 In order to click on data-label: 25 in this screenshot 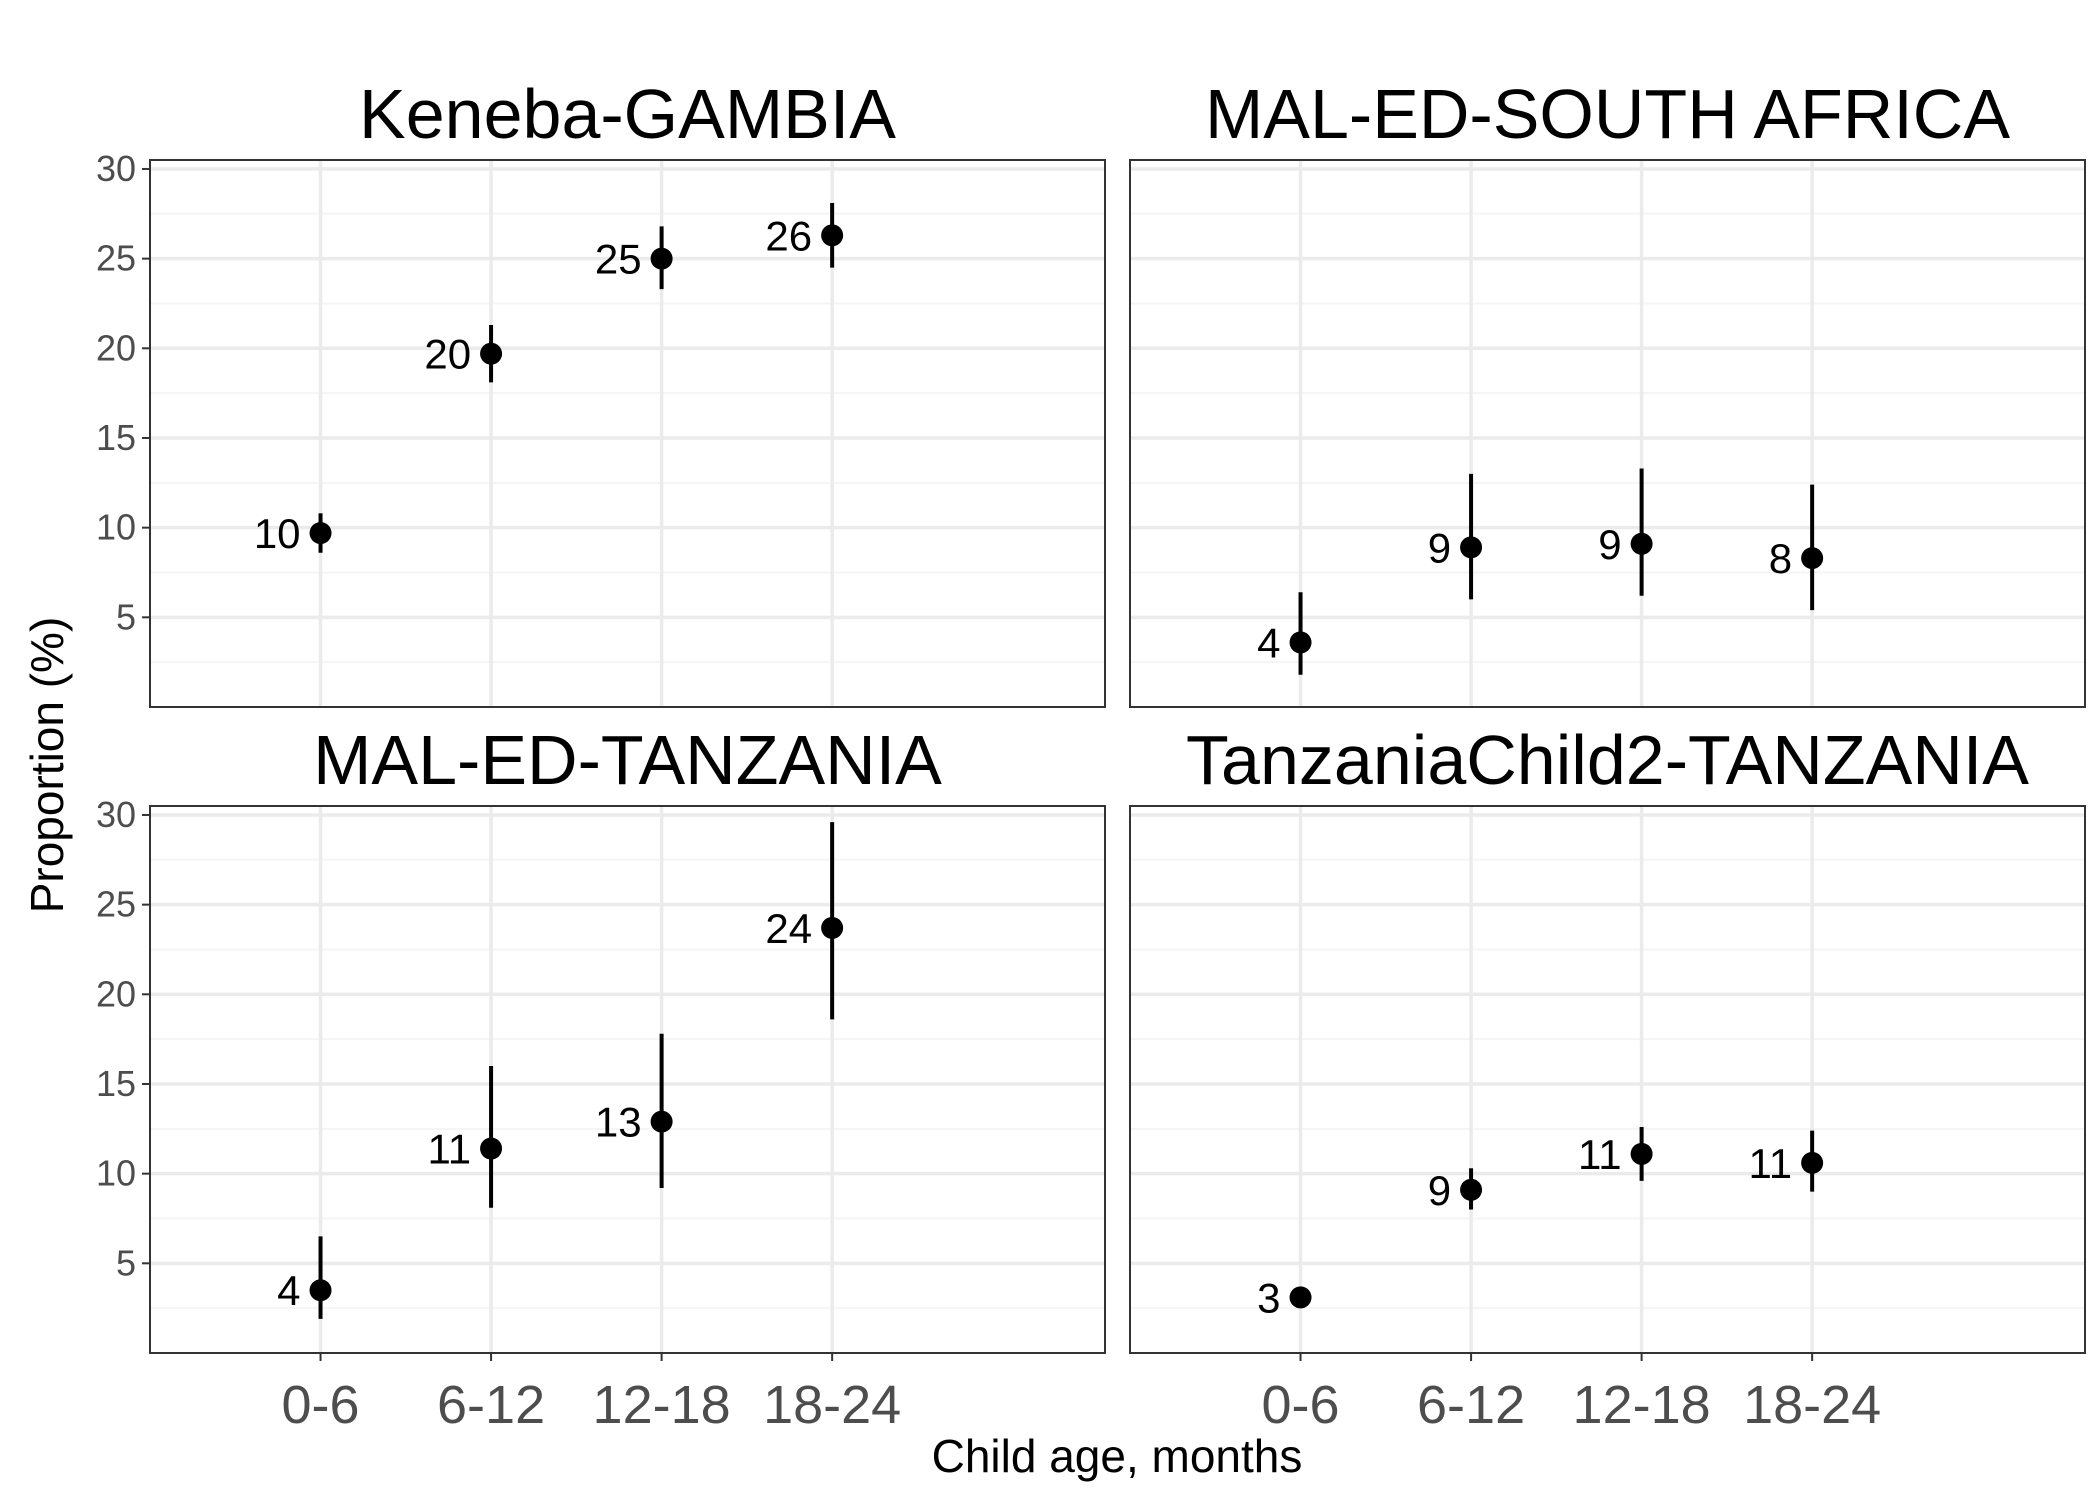, I will do `click(618, 259)`.